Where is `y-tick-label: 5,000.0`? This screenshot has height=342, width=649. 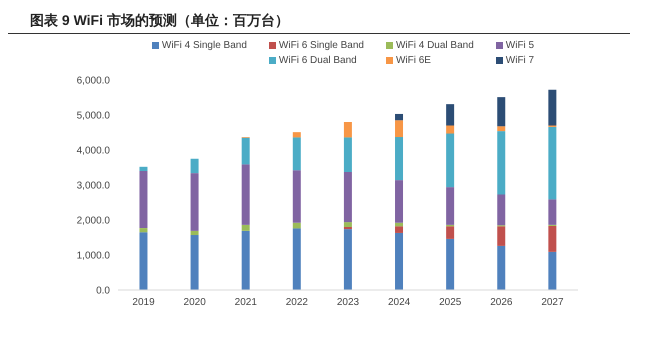 y-tick-label: 5,000.0 is located at coordinates (93, 116).